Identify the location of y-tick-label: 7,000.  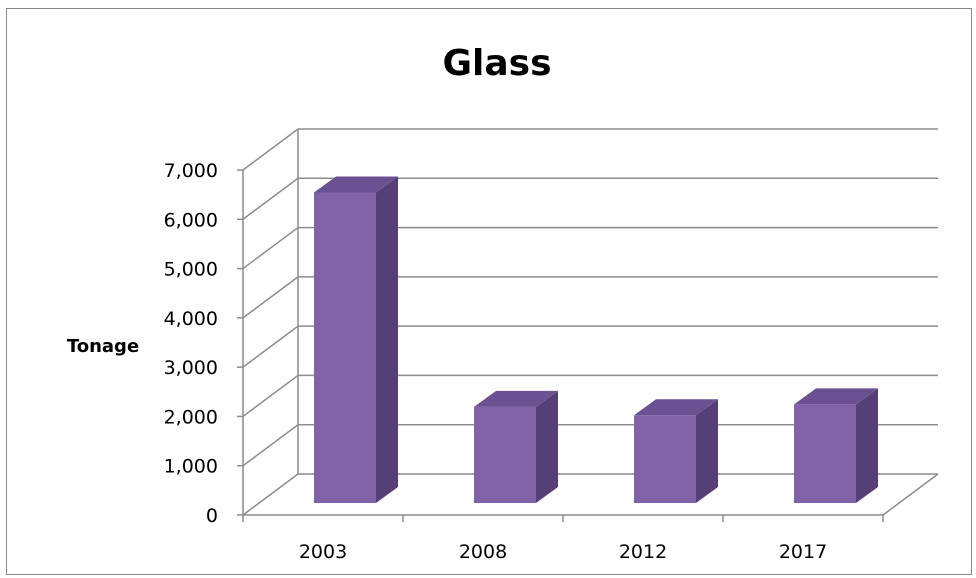
(191, 171).